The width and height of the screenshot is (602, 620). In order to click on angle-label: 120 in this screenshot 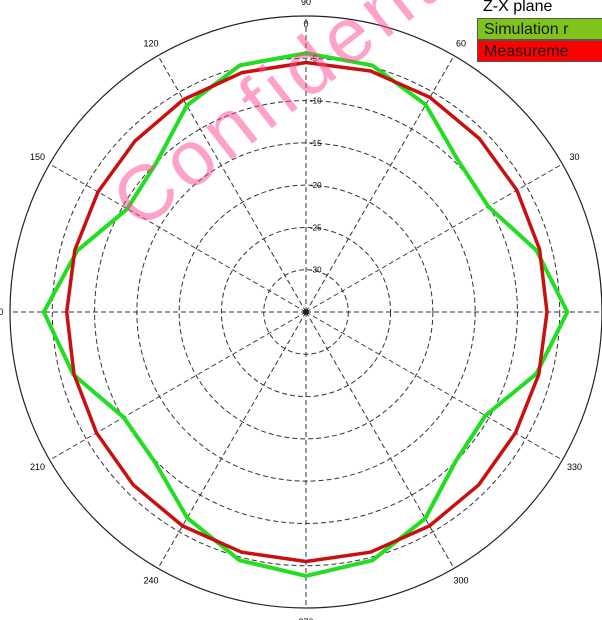, I will do `click(150, 44)`.